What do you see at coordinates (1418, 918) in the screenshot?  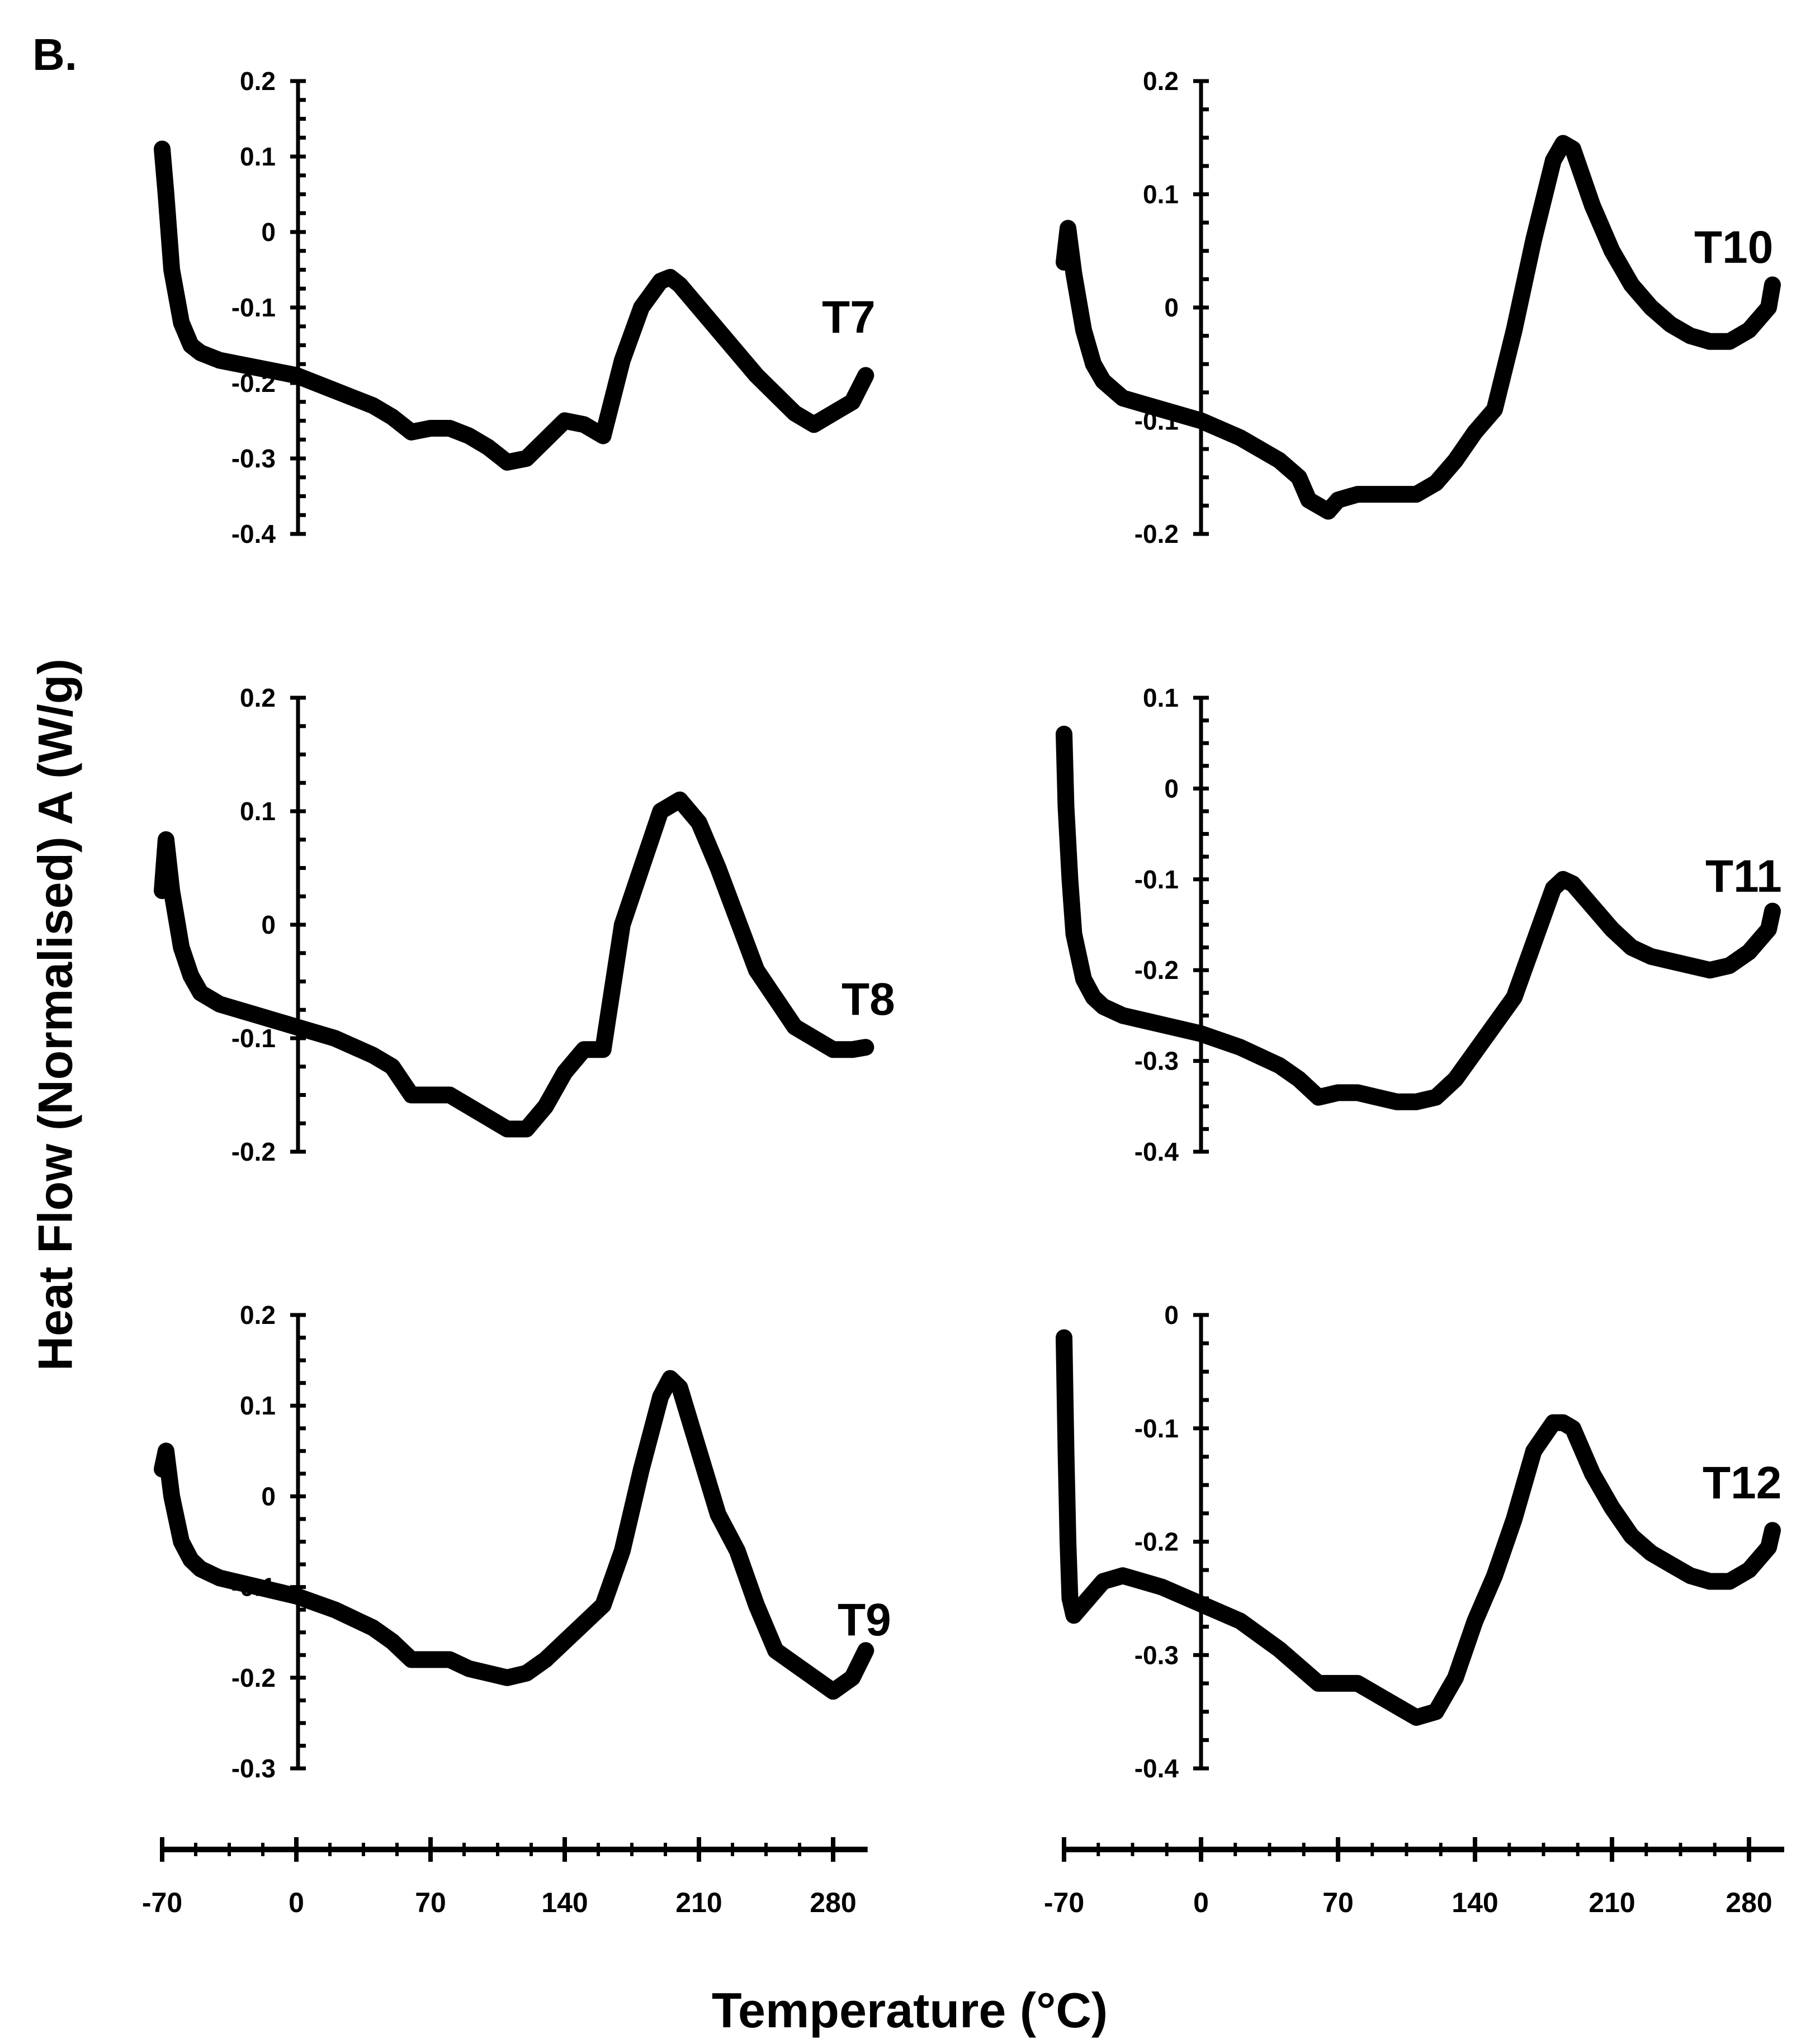 I see `series-line-t11` at bounding box center [1418, 918].